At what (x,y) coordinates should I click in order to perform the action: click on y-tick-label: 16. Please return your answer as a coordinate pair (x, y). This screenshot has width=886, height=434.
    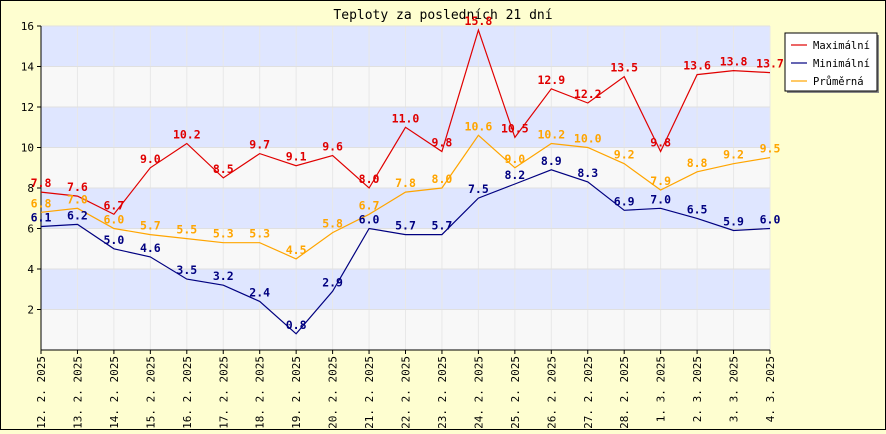
    Looking at the image, I should click on (27, 26).